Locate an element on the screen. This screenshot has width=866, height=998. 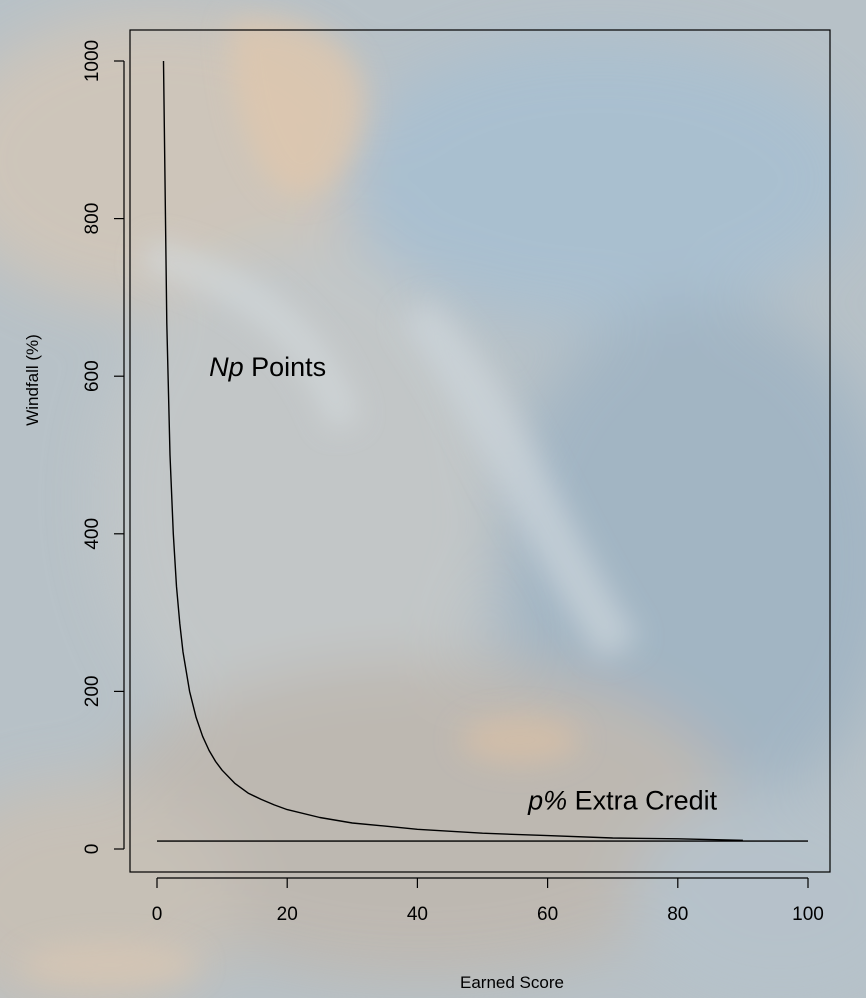
y-tick-label: 600 is located at coordinates (92, 376).